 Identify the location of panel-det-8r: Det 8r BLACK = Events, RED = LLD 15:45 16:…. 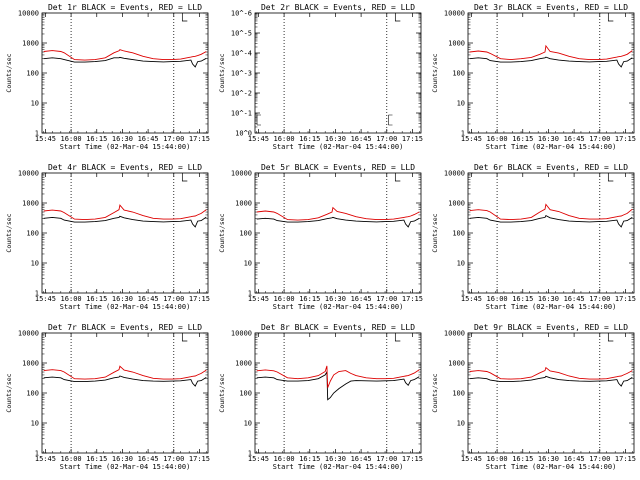
(320, 397).